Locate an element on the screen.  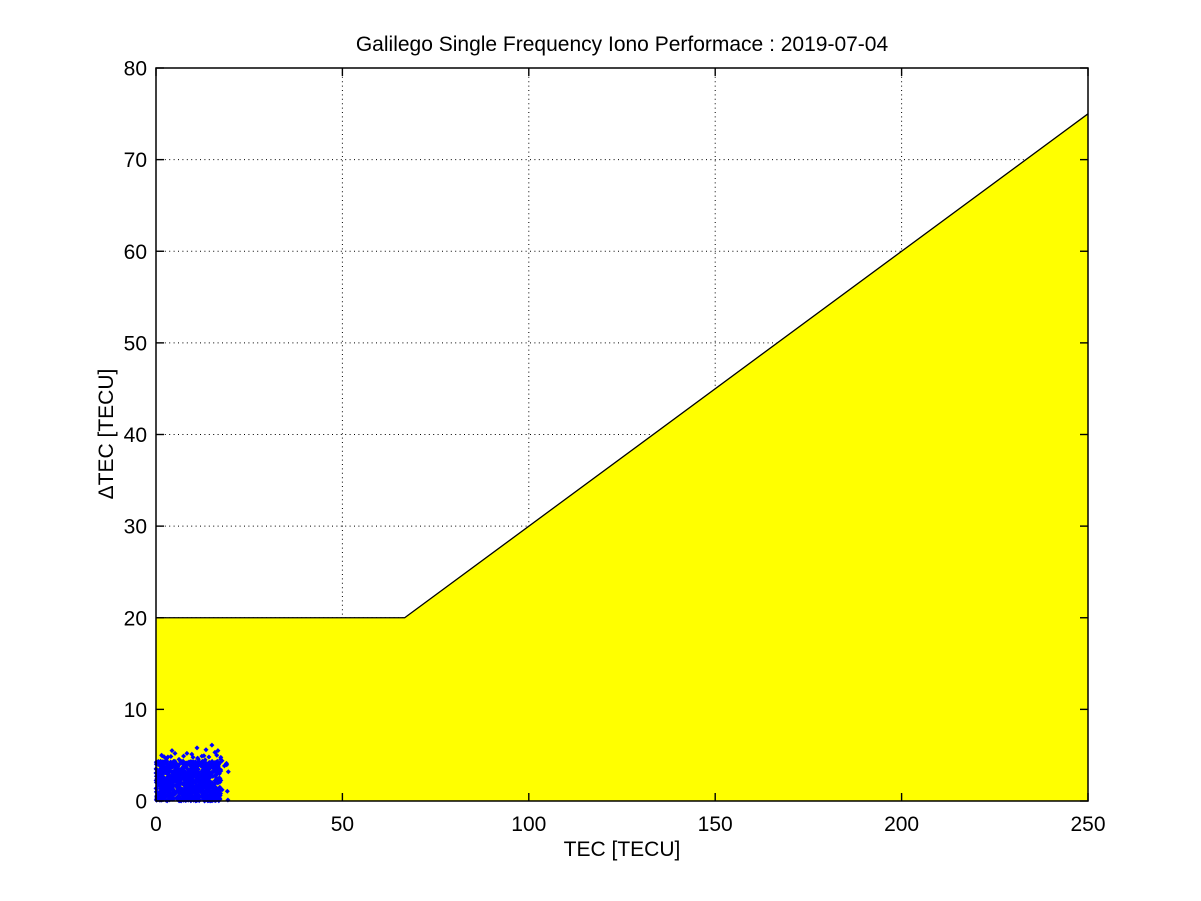
svg-text: 60 is located at coordinates (135, 252).